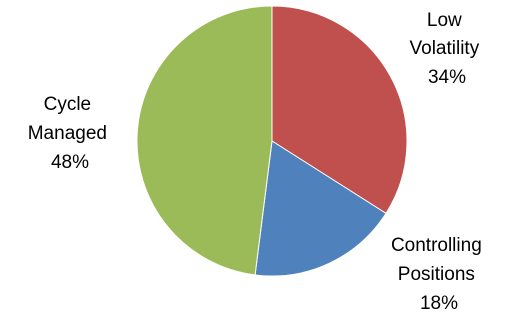  Describe the element at coordinates (70, 133) in the screenshot. I see `slice-label-cycle-managed: Cycle Managed 48%` at that location.